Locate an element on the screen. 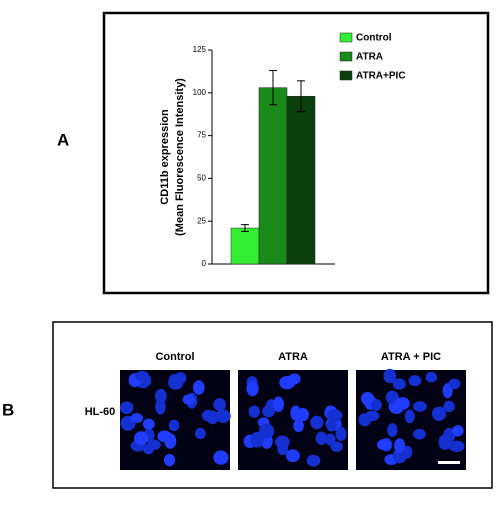 The width and height of the screenshot is (501, 506). row-label: HL-60 is located at coordinates (100, 412).